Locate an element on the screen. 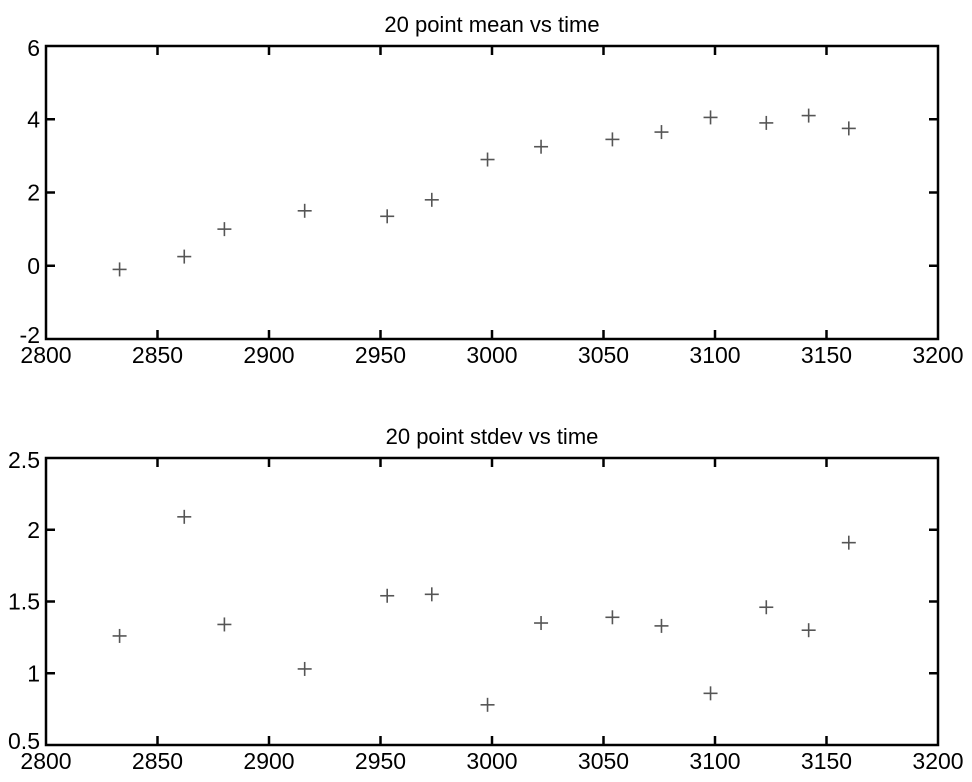 Image resolution: width=972 pixels, height=782 pixels. chart-title: 20 point mean vs time is located at coordinates (491, 24).